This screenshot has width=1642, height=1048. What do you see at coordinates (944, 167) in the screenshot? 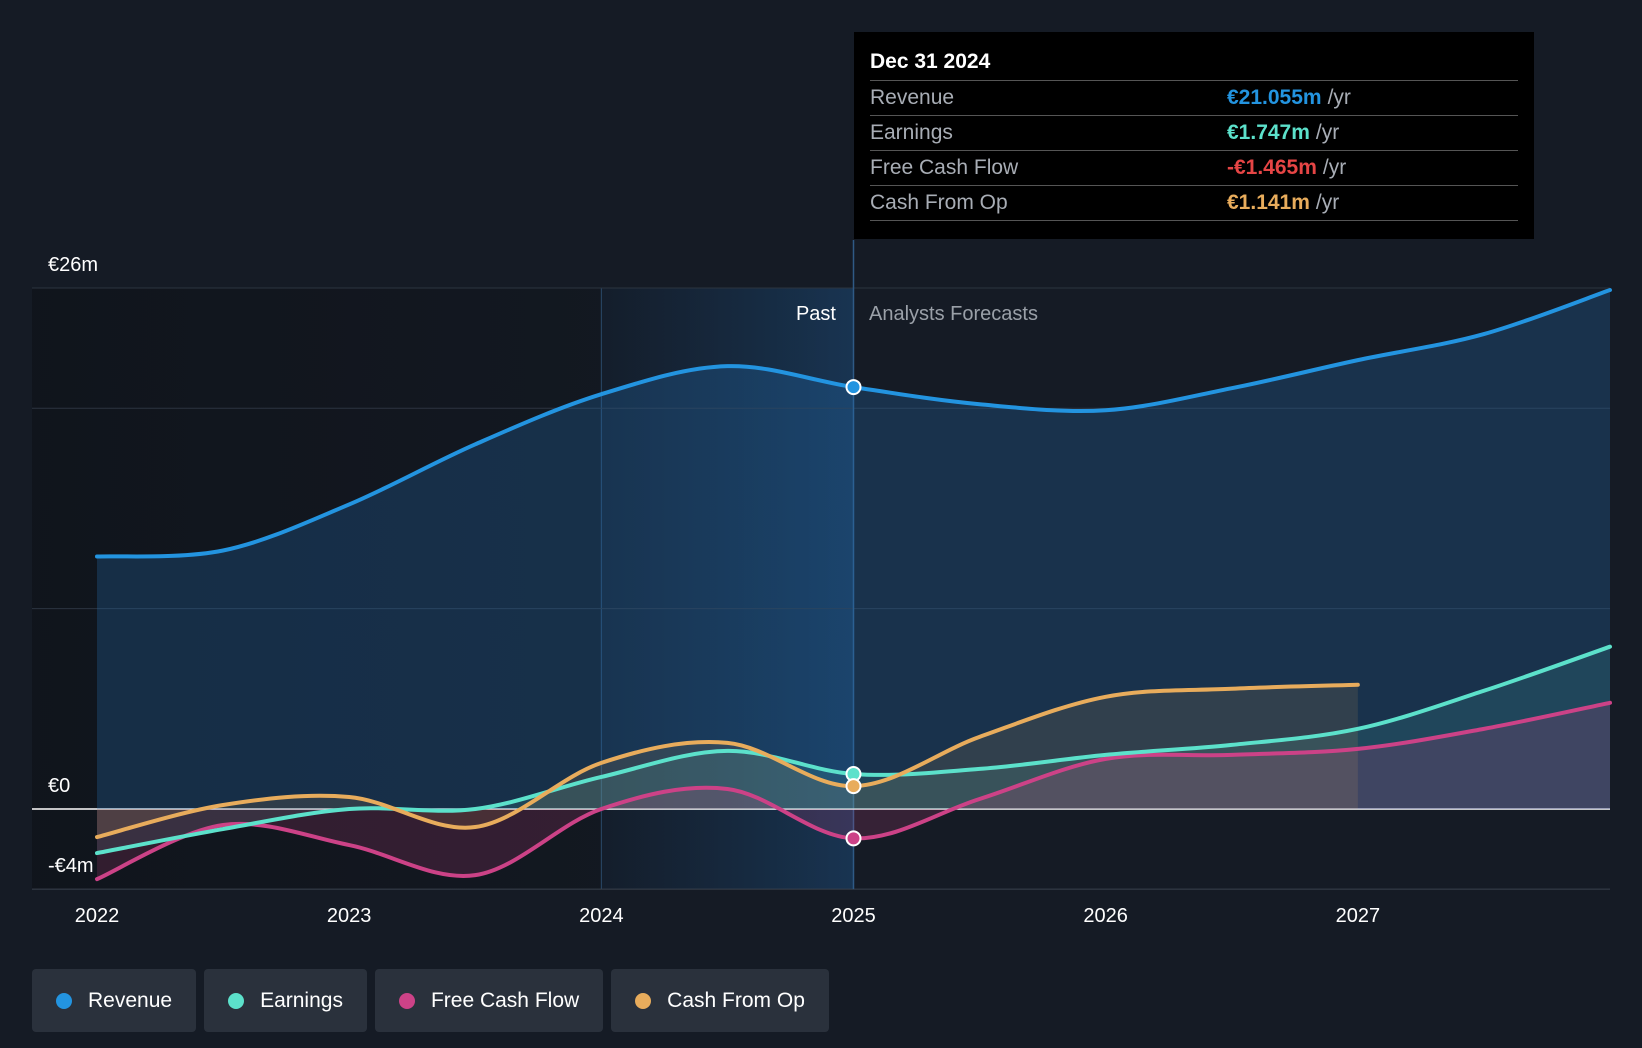
I see `tooltip-row-name: Free Cash Flow` at bounding box center [944, 167].